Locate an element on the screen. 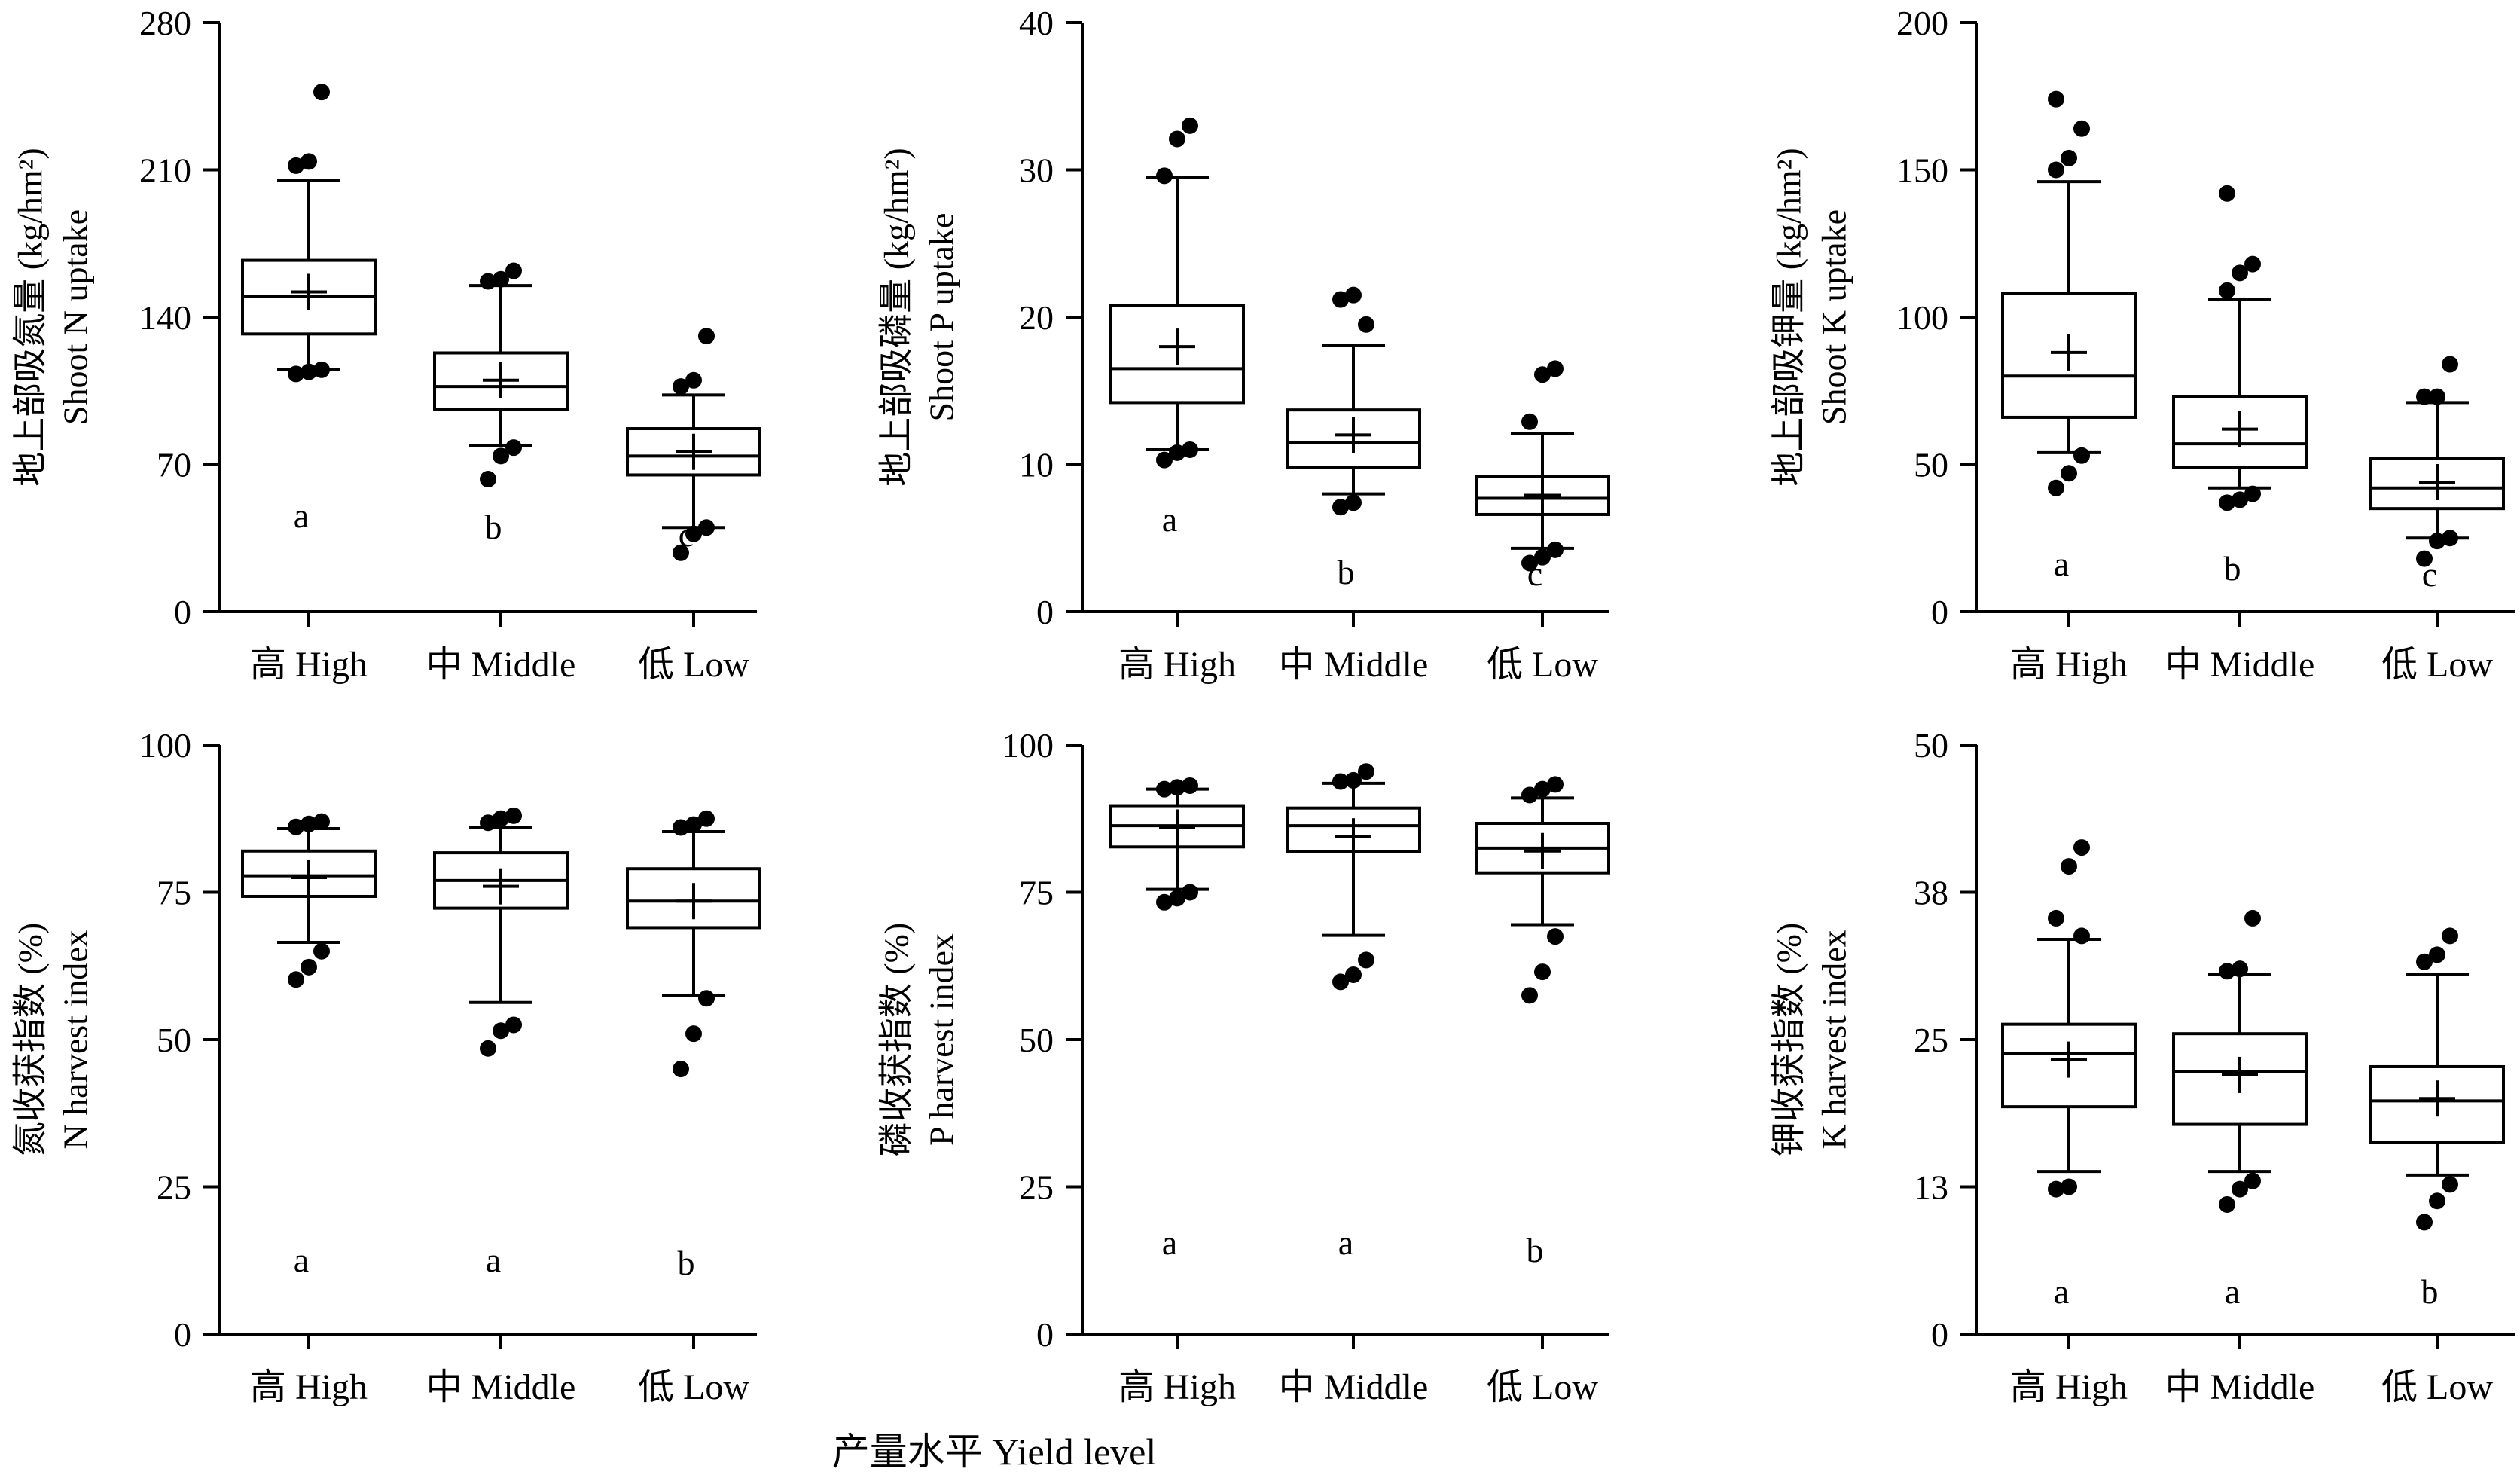 The height and width of the screenshot is (1481, 2520). y-tick-label: 280 is located at coordinates (165, 23).